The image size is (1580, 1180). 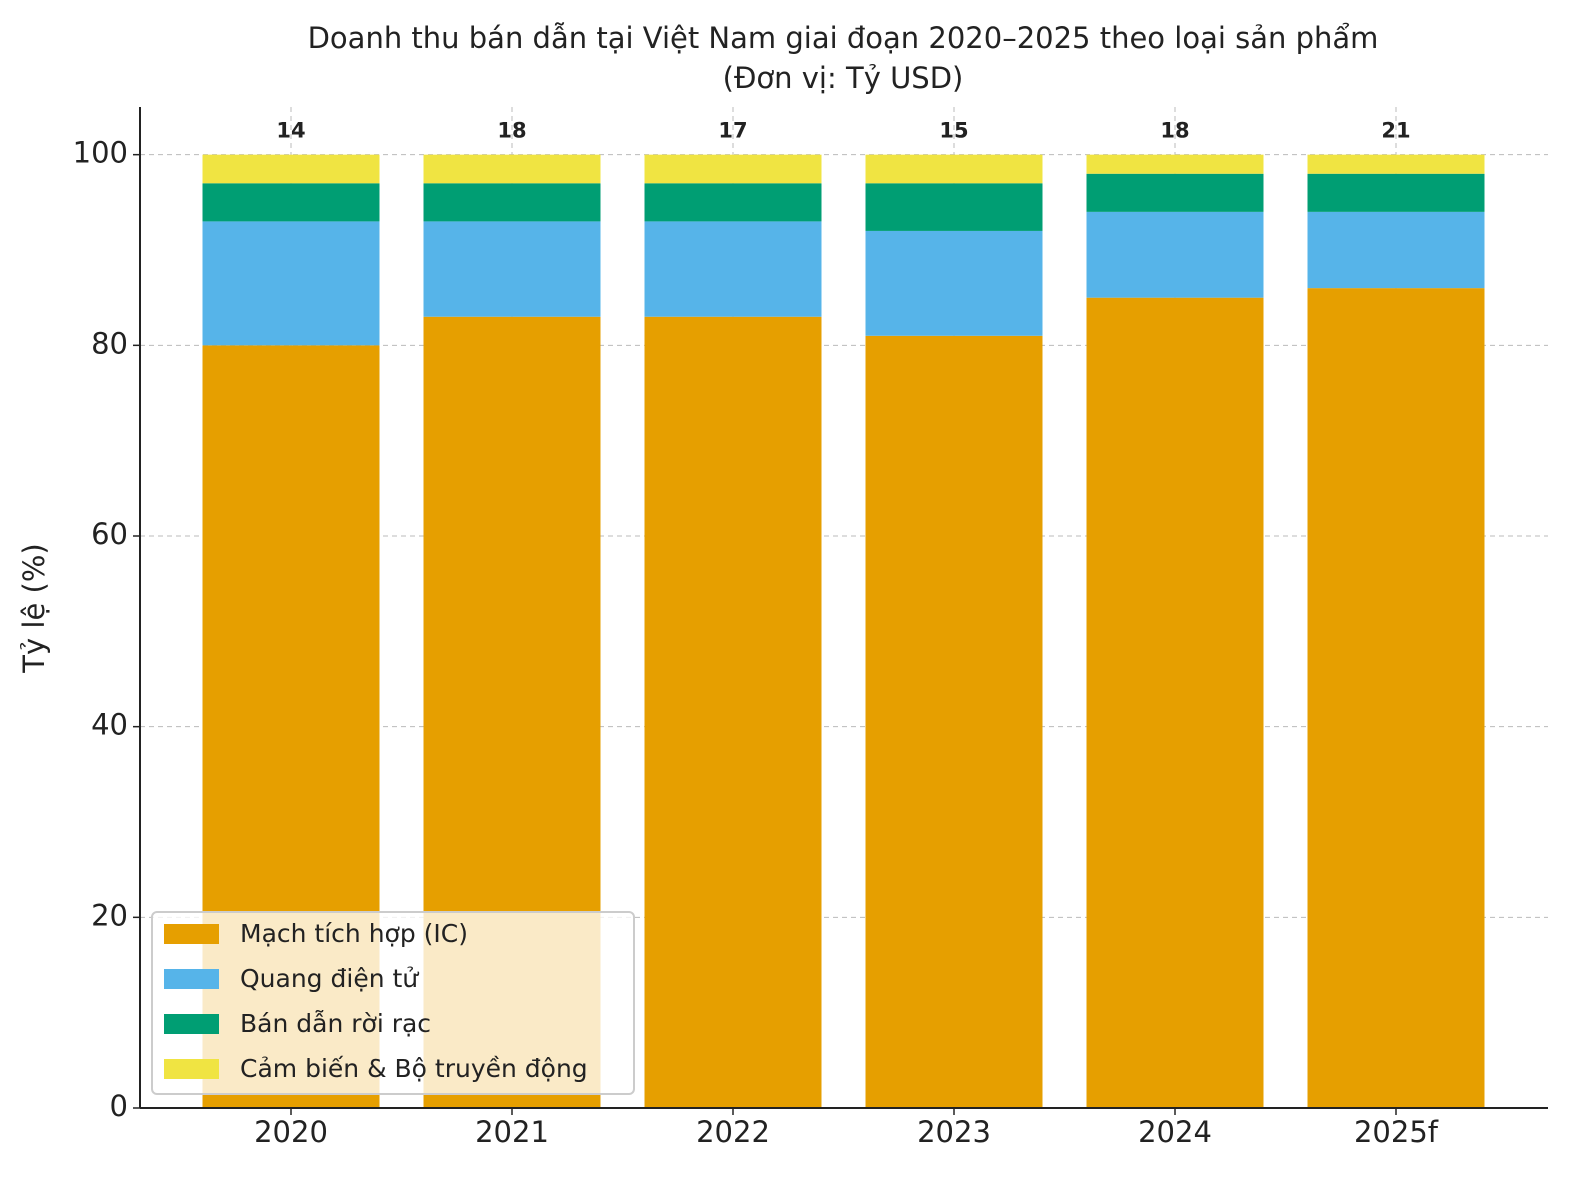 What do you see at coordinates (290, 131) in the screenshot?
I see `total-label: 14` at bounding box center [290, 131].